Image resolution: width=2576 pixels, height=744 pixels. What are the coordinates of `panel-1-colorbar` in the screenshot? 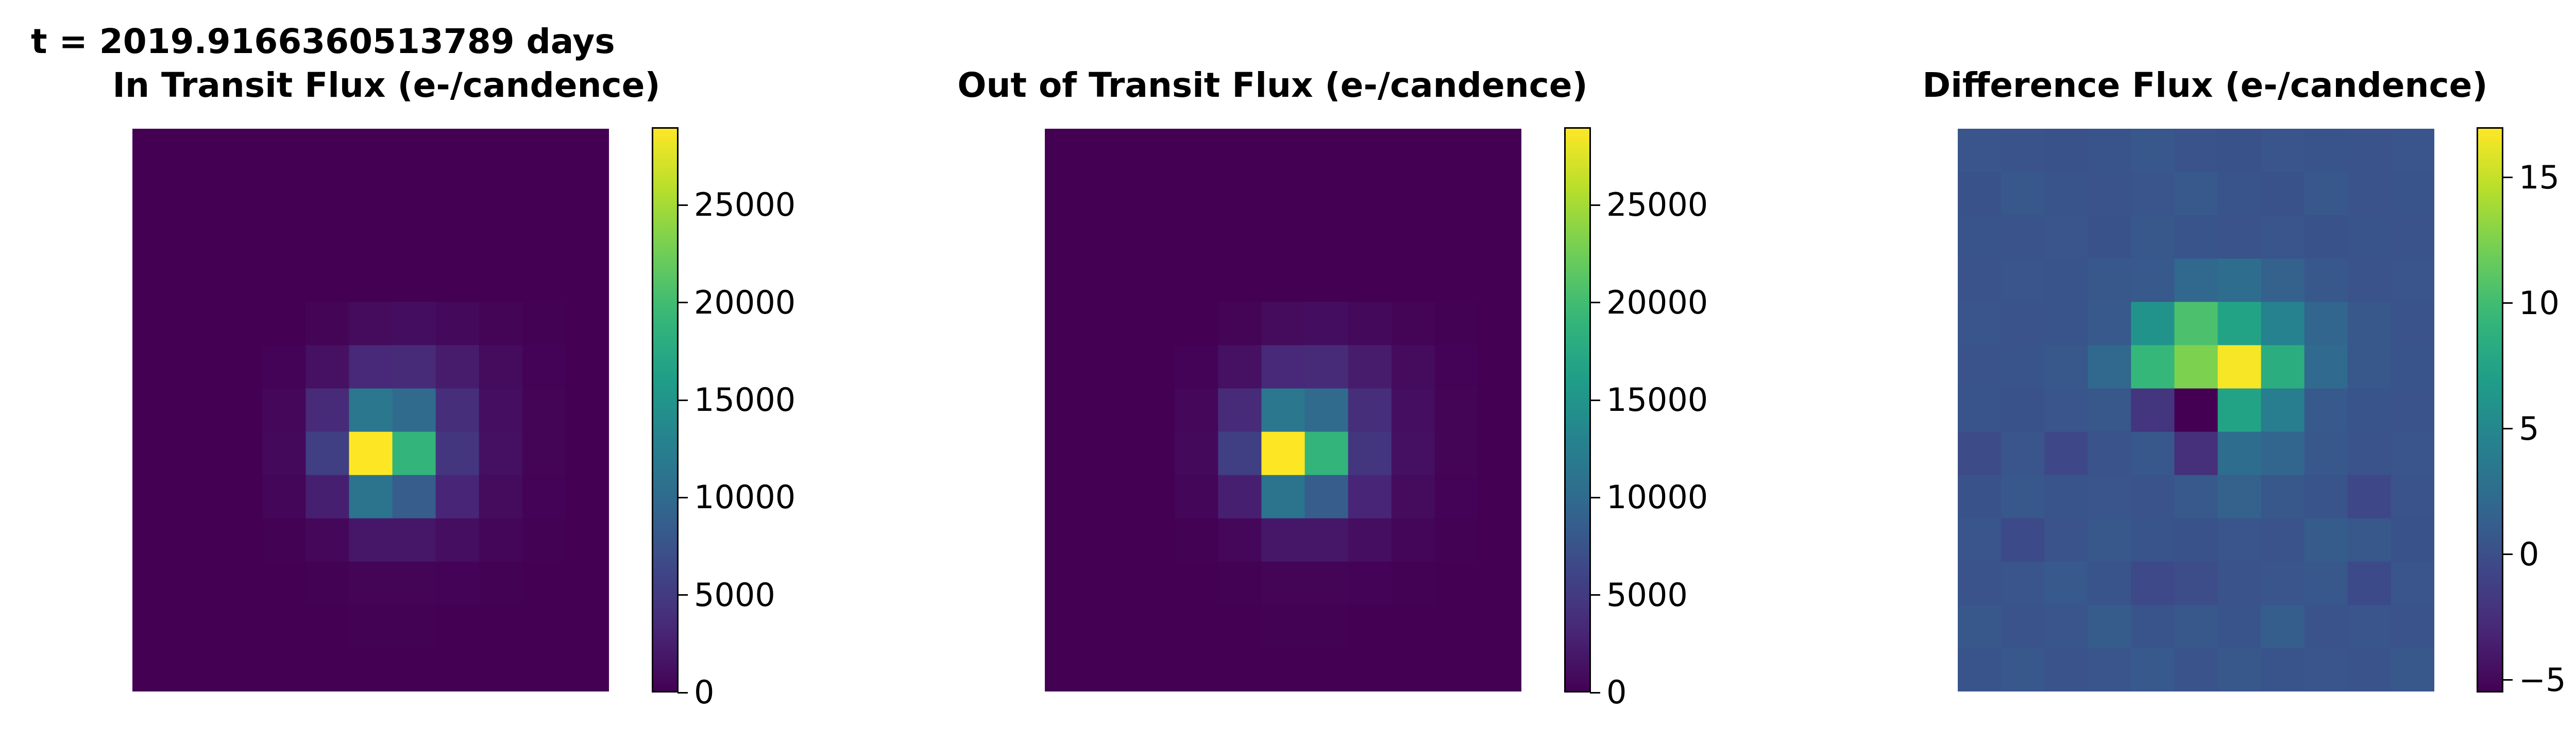 It's located at (665, 410).